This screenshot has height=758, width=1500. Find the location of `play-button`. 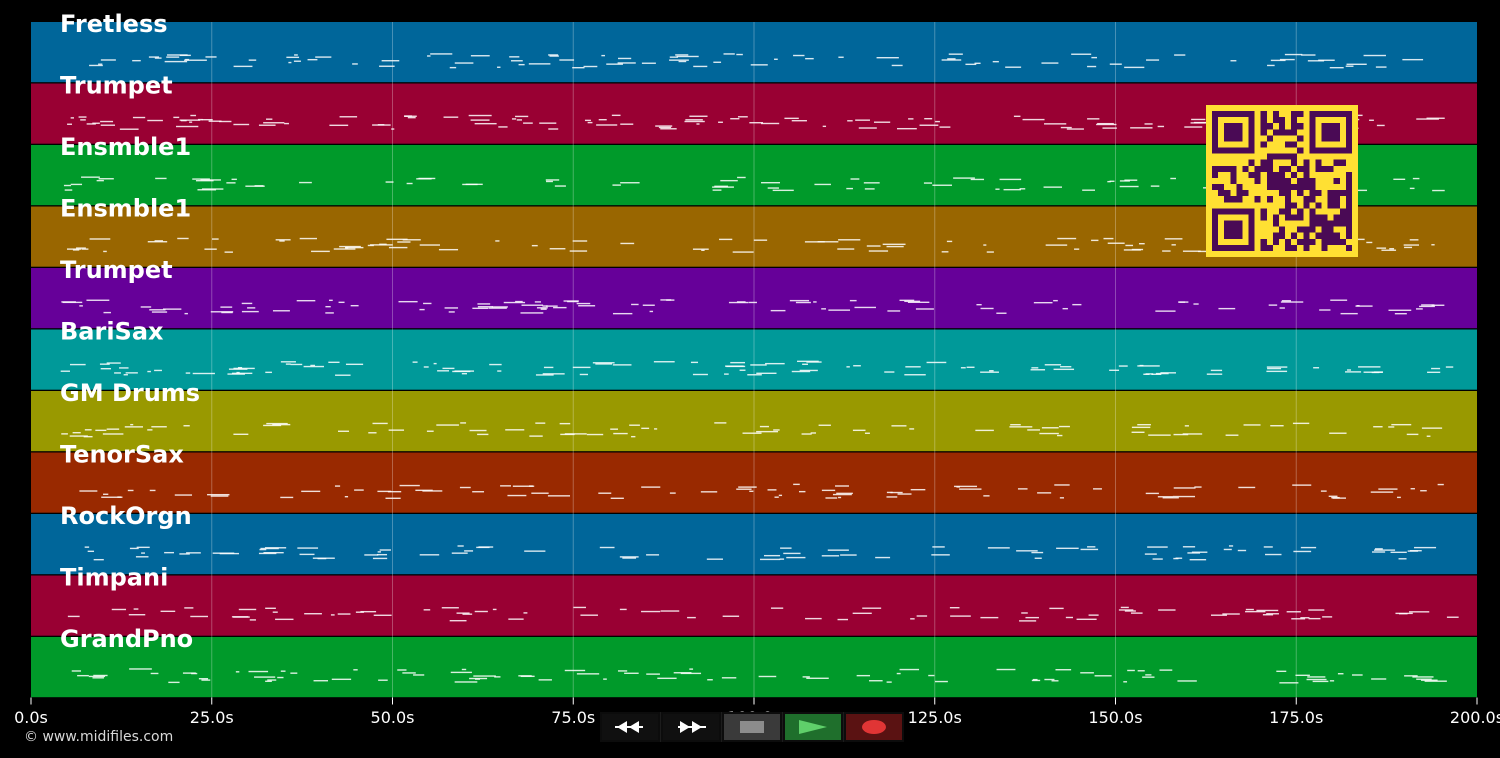

play-button is located at coordinates (813, 727).